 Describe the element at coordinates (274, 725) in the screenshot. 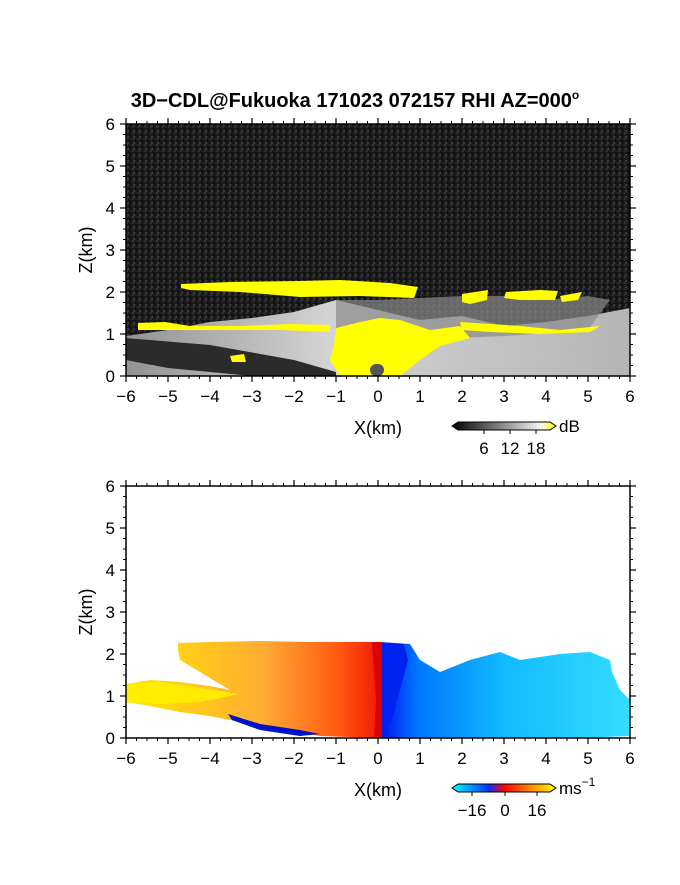

I see `edge-blue-streak` at that location.